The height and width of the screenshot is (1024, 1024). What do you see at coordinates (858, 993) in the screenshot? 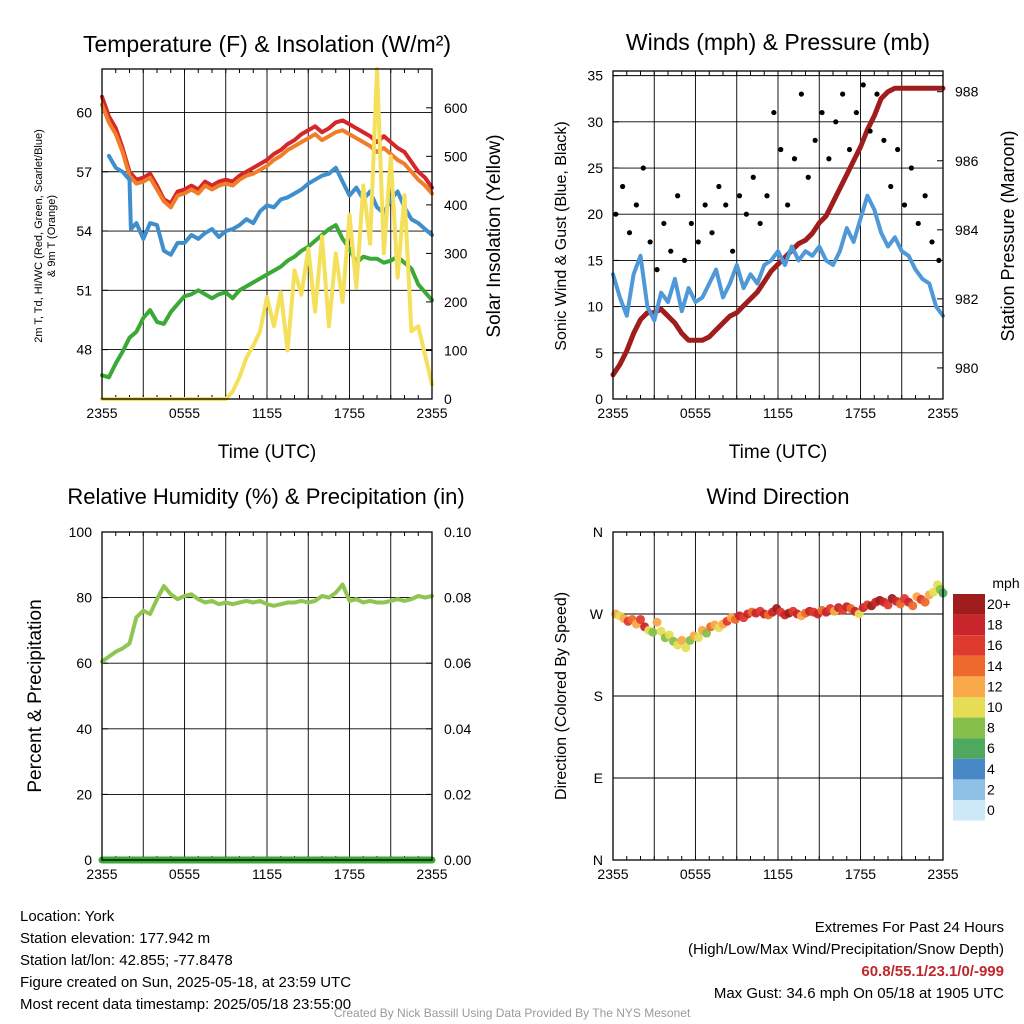
I see `max-gust: Max Gust: 34.6 mph On 05/18 at 1905 UTC` at bounding box center [858, 993].